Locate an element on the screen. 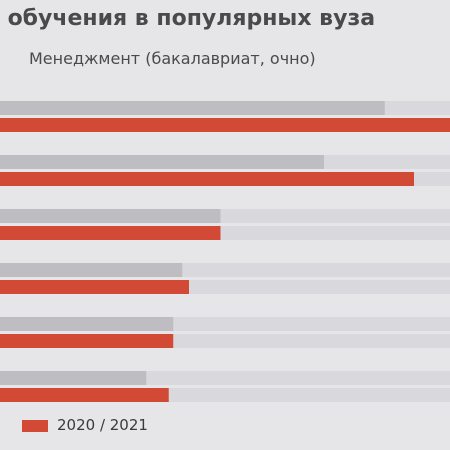 This screenshot has width=450, height=450. chart-subtitle: Менеджмент (бакалавриат, очно) is located at coordinates (172, 58).